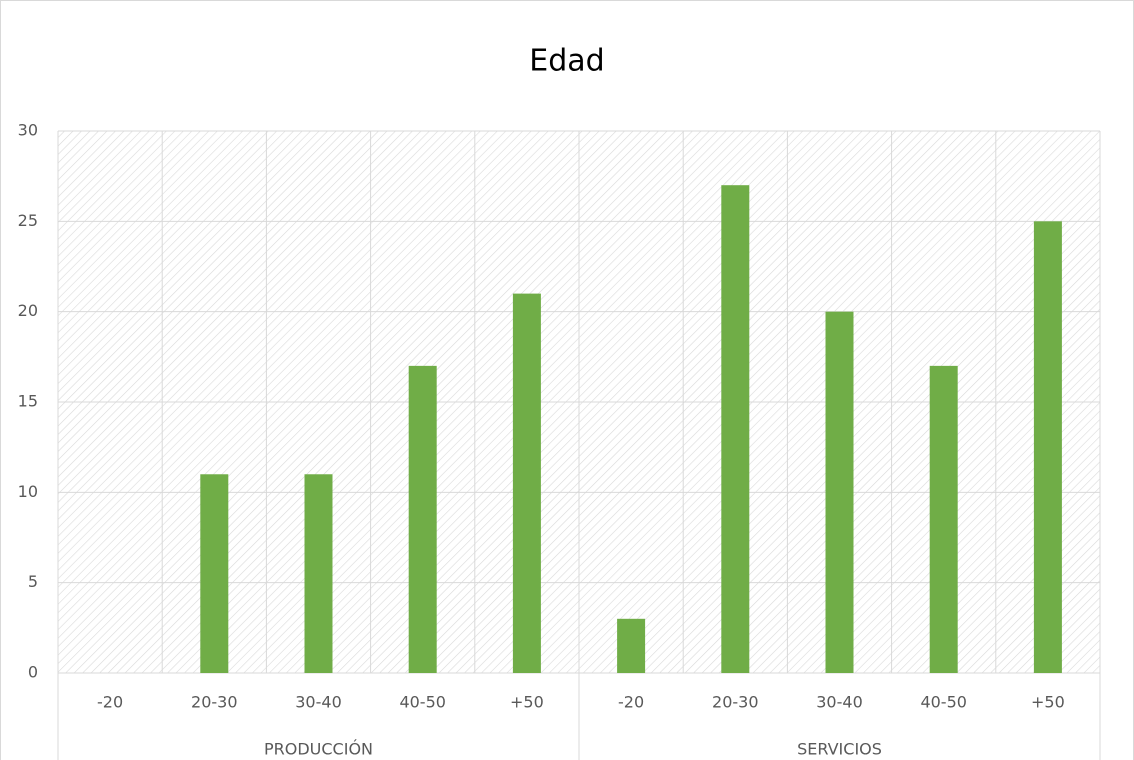 The image size is (1134, 760). Describe the element at coordinates (28, 310) in the screenshot. I see `y-tick-label: 20` at that location.